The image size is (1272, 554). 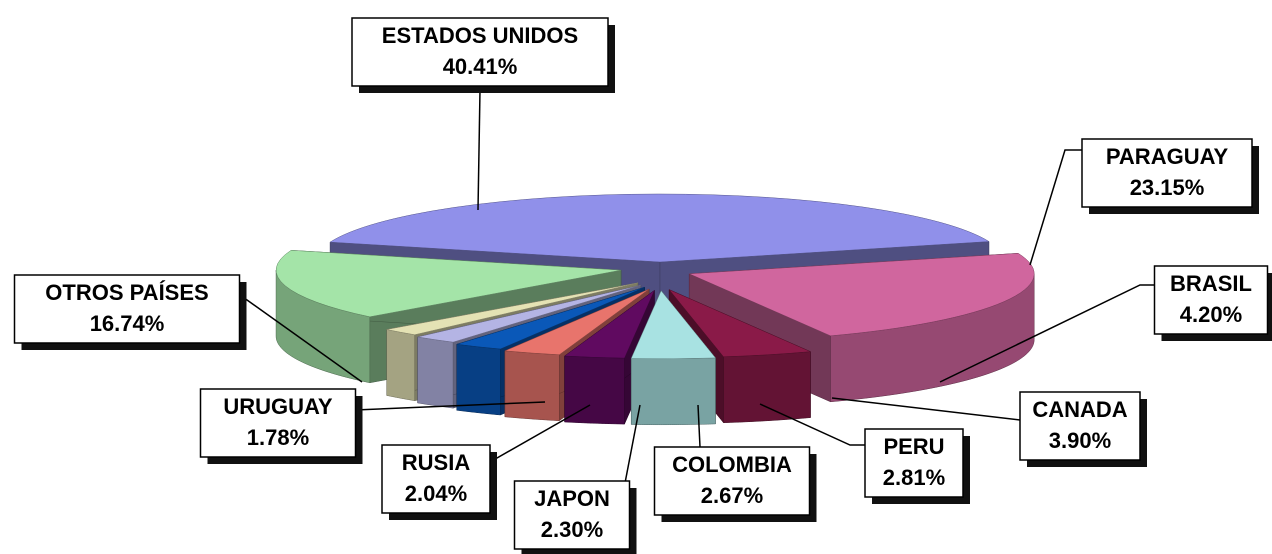 I want to click on label-category: BRASIL, so click(x=1211, y=283).